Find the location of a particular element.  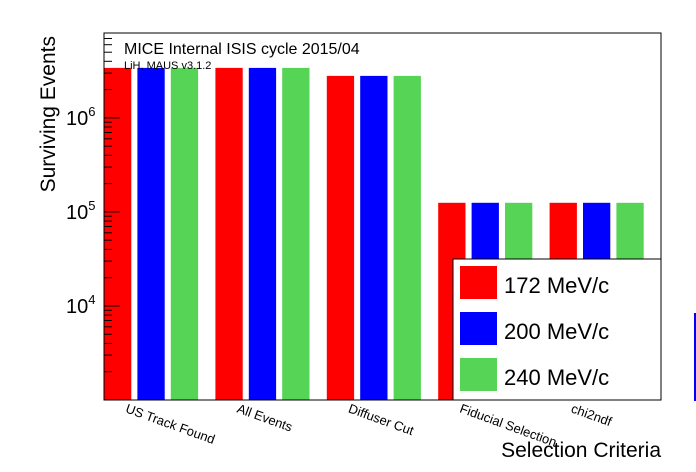

y-tick-label: 10⁶ is located at coordinates (80, 117).